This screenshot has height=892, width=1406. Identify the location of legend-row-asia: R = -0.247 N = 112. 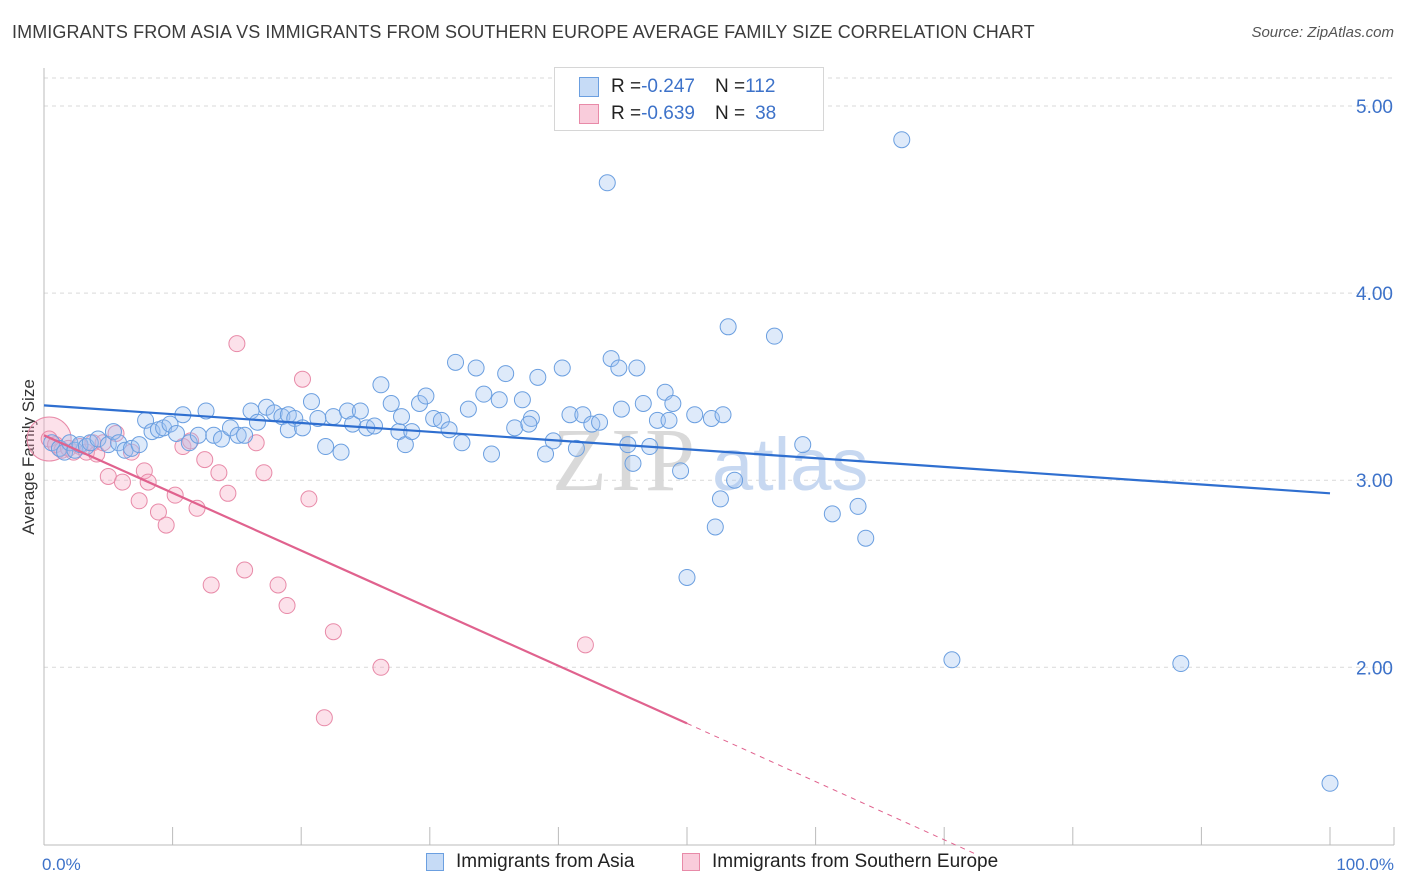
(677, 87).